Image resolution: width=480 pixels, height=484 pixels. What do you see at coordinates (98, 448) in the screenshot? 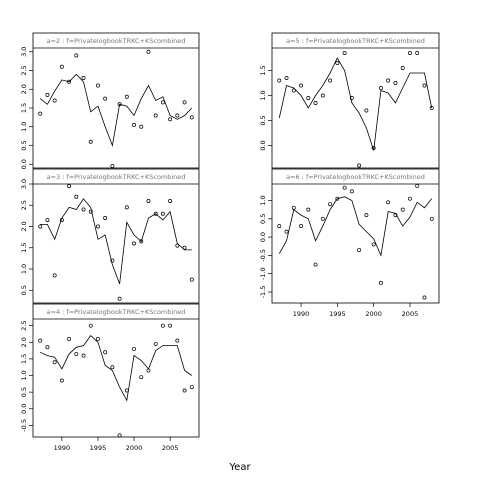
I see `x-tick-label: 1995` at bounding box center [98, 448].